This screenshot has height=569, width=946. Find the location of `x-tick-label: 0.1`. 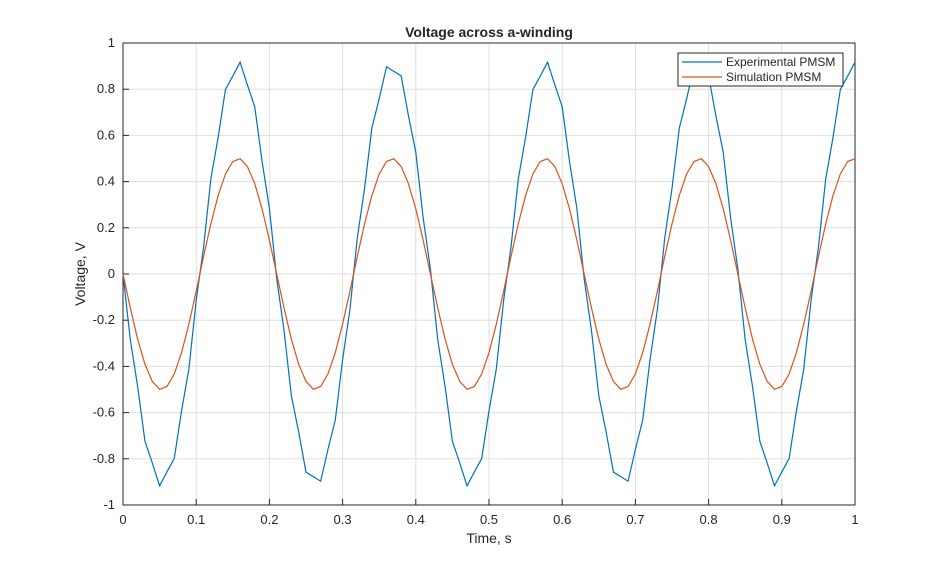

x-tick-label: 0.1 is located at coordinates (196, 519).